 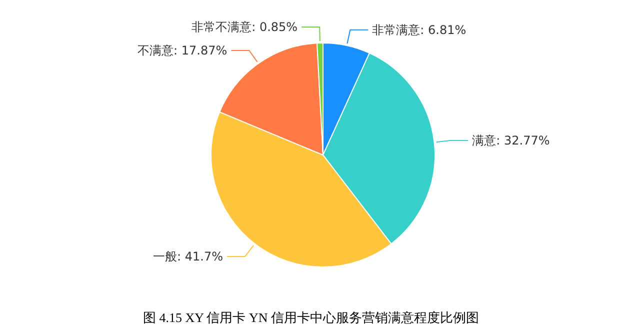 I want to click on text: 图 4.15 XY 信用卡 YN 信用卡中心服务营销满意程度比例图, so click(x=311, y=317).